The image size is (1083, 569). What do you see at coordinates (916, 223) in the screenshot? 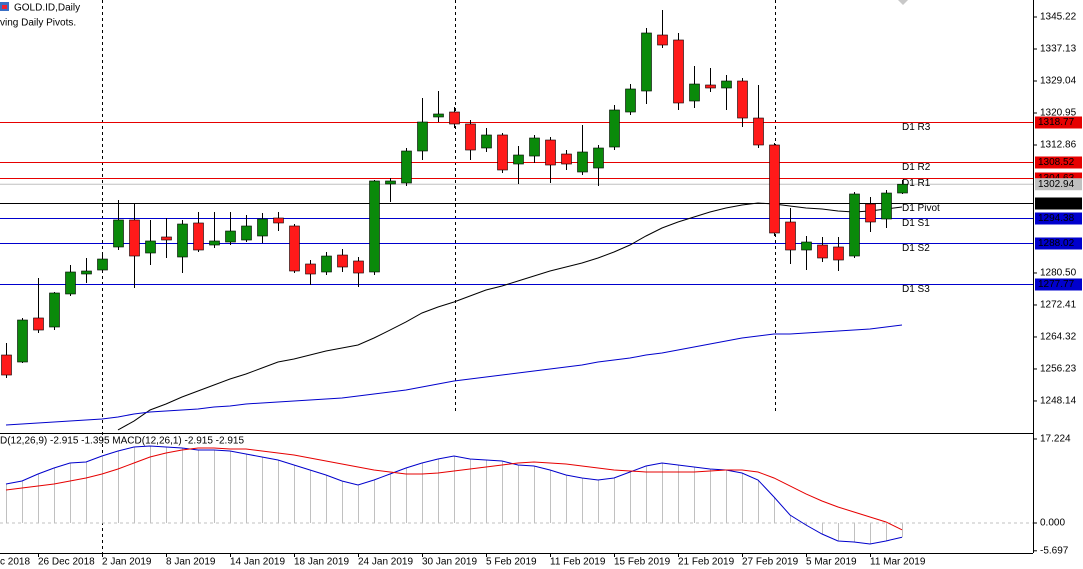
I see `pivot-label: D1 S1` at bounding box center [916, 223].